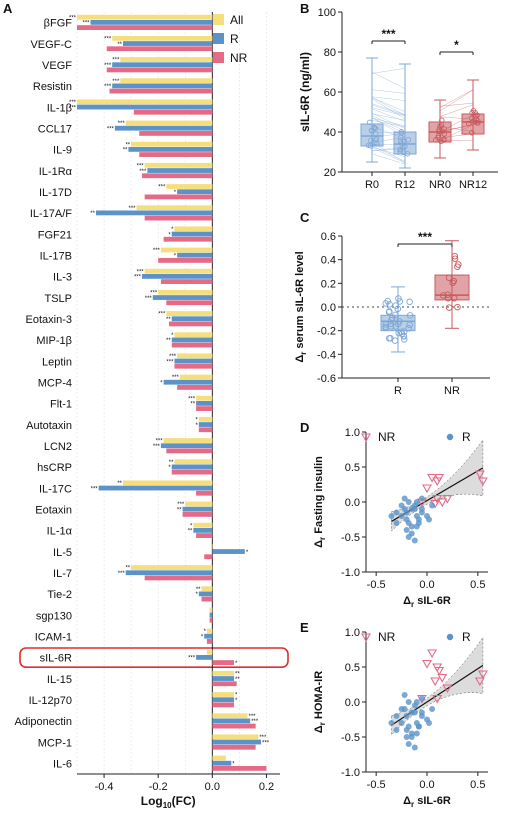  Describe the element at coordinates (62, 574) in the screenshot. I see `category-label: IL-7` at that location.